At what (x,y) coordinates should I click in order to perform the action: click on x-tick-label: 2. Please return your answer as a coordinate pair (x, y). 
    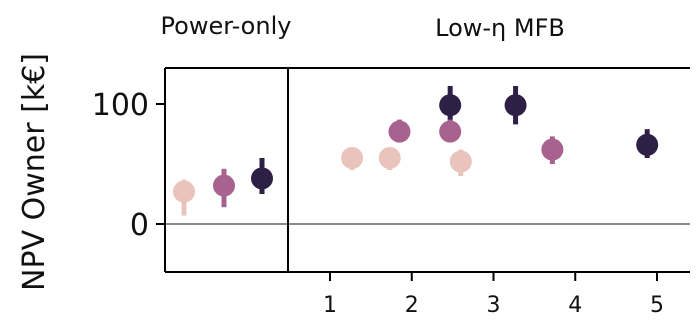
    Looking at the image, I should click on (412, 305).